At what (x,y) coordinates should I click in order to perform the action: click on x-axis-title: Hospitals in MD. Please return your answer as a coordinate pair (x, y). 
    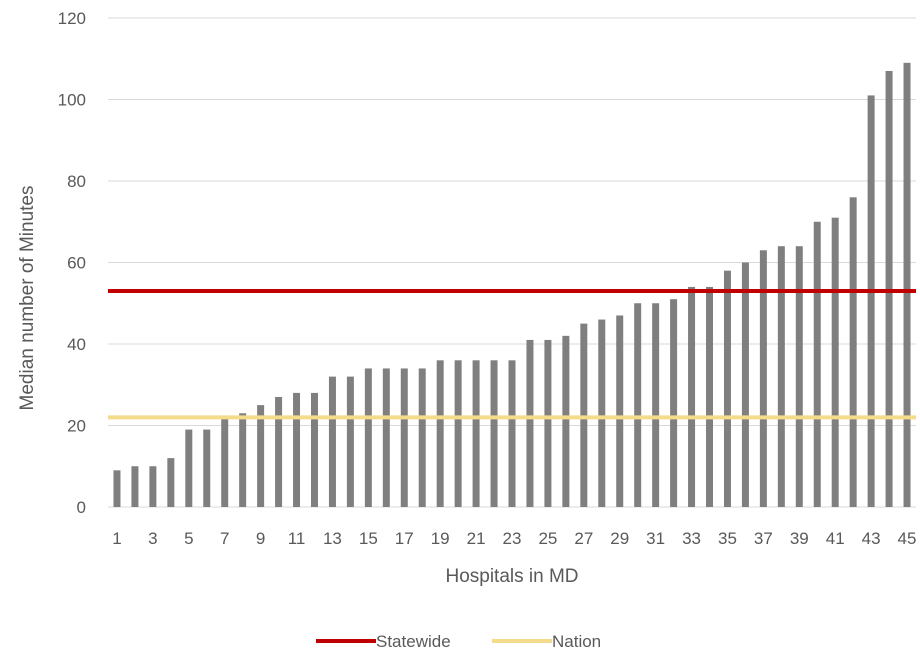
    Looking at the image, I should click on (511, 576).